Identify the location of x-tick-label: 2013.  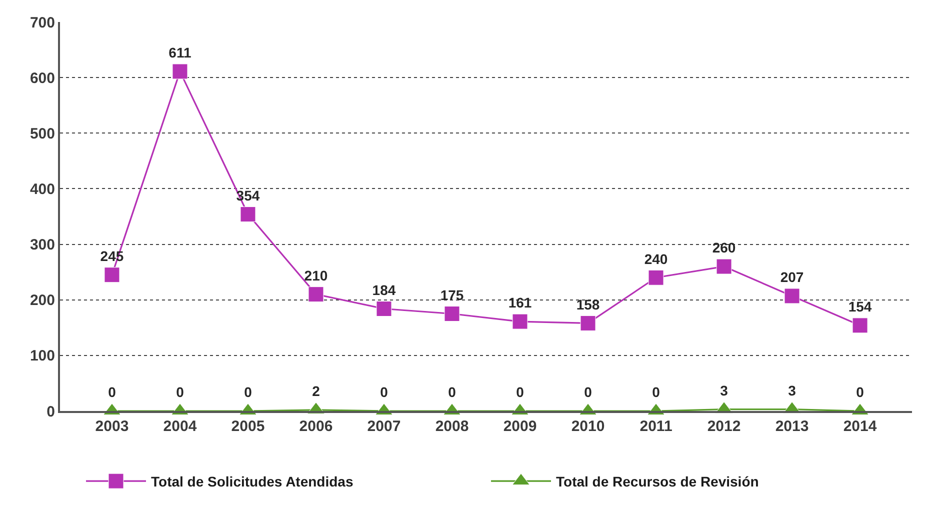
(792, 426).